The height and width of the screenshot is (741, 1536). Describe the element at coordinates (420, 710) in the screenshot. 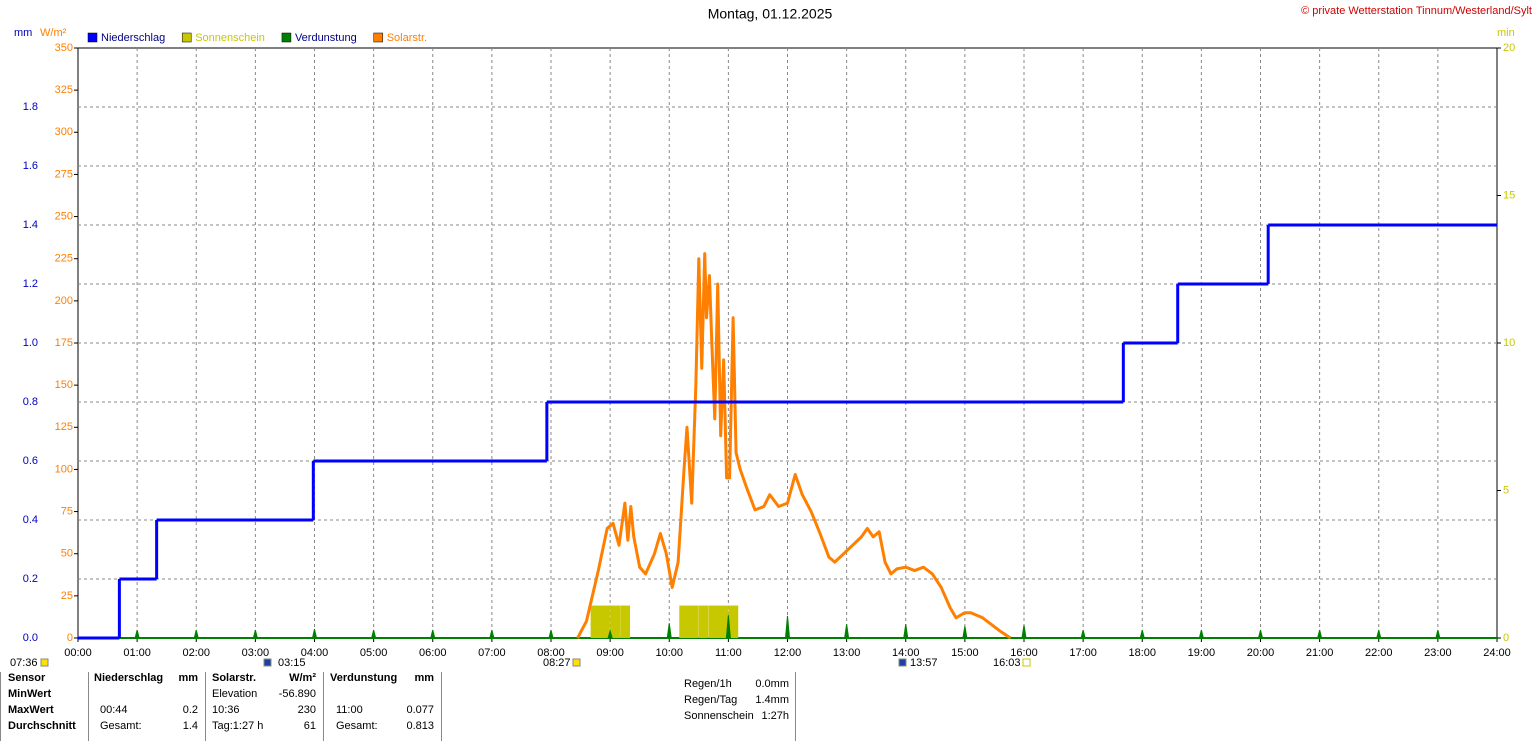

I see `stats-cell: 0.077` at that location.